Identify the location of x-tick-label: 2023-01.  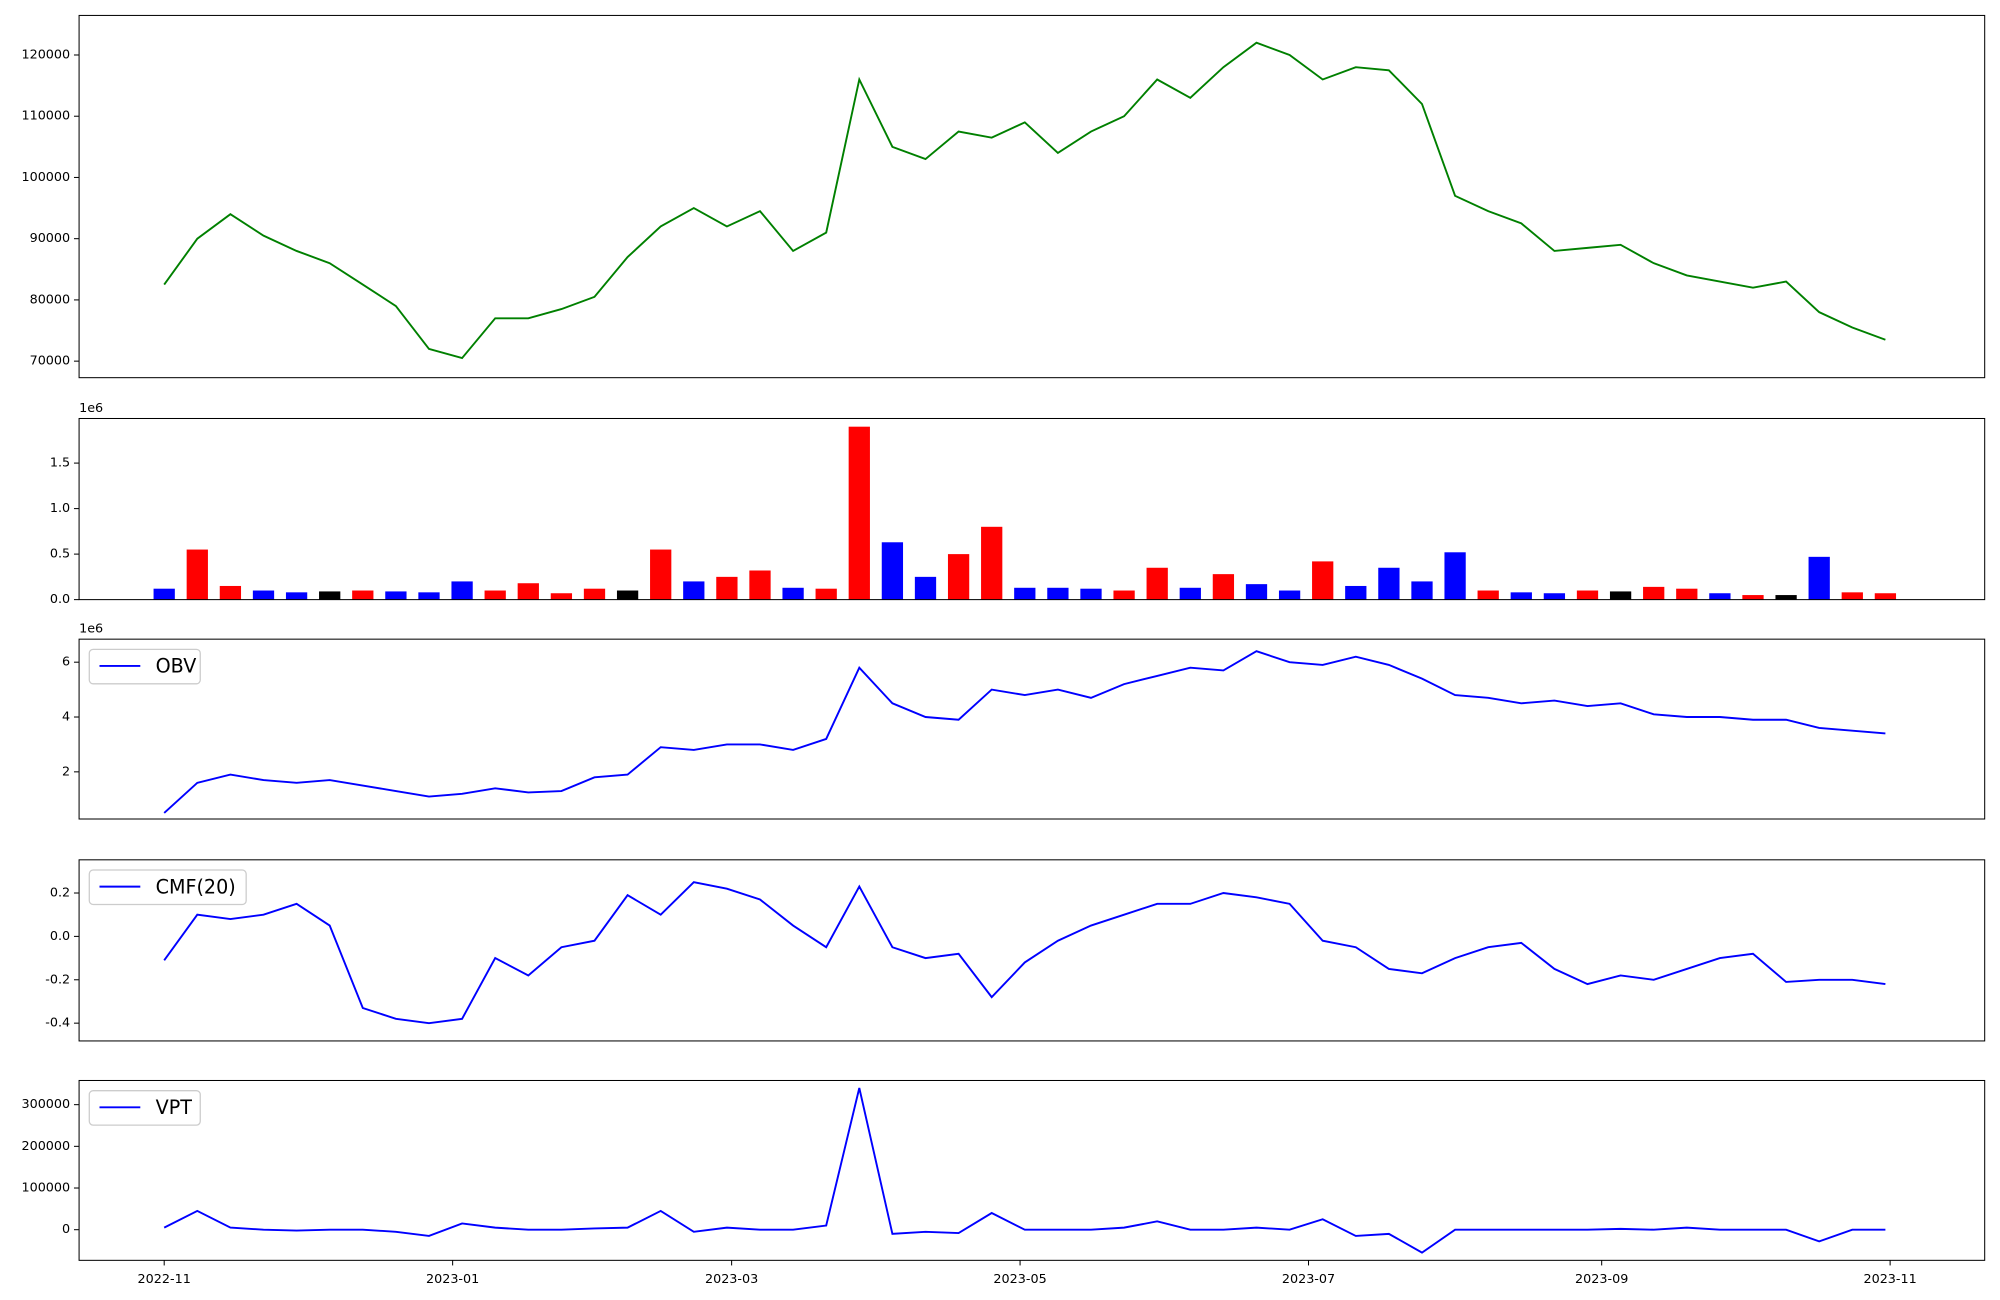
(452, 1279).